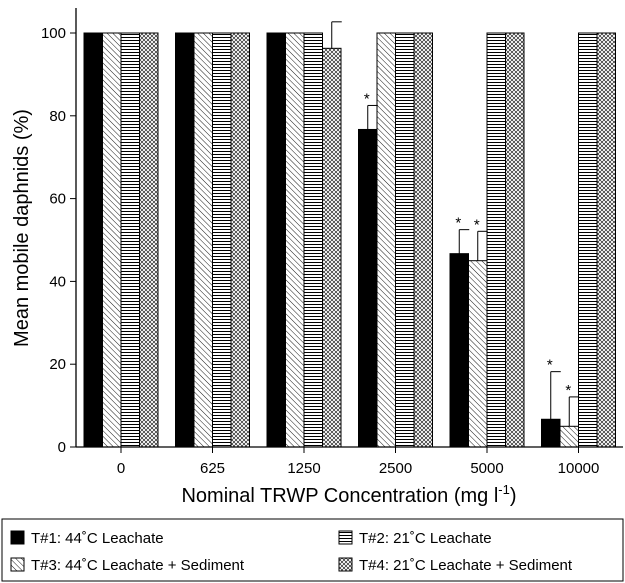 The width and height of the screenshot is (625, 583). I want to click on x-tick-label-10000: 10000, so click(579, 468).